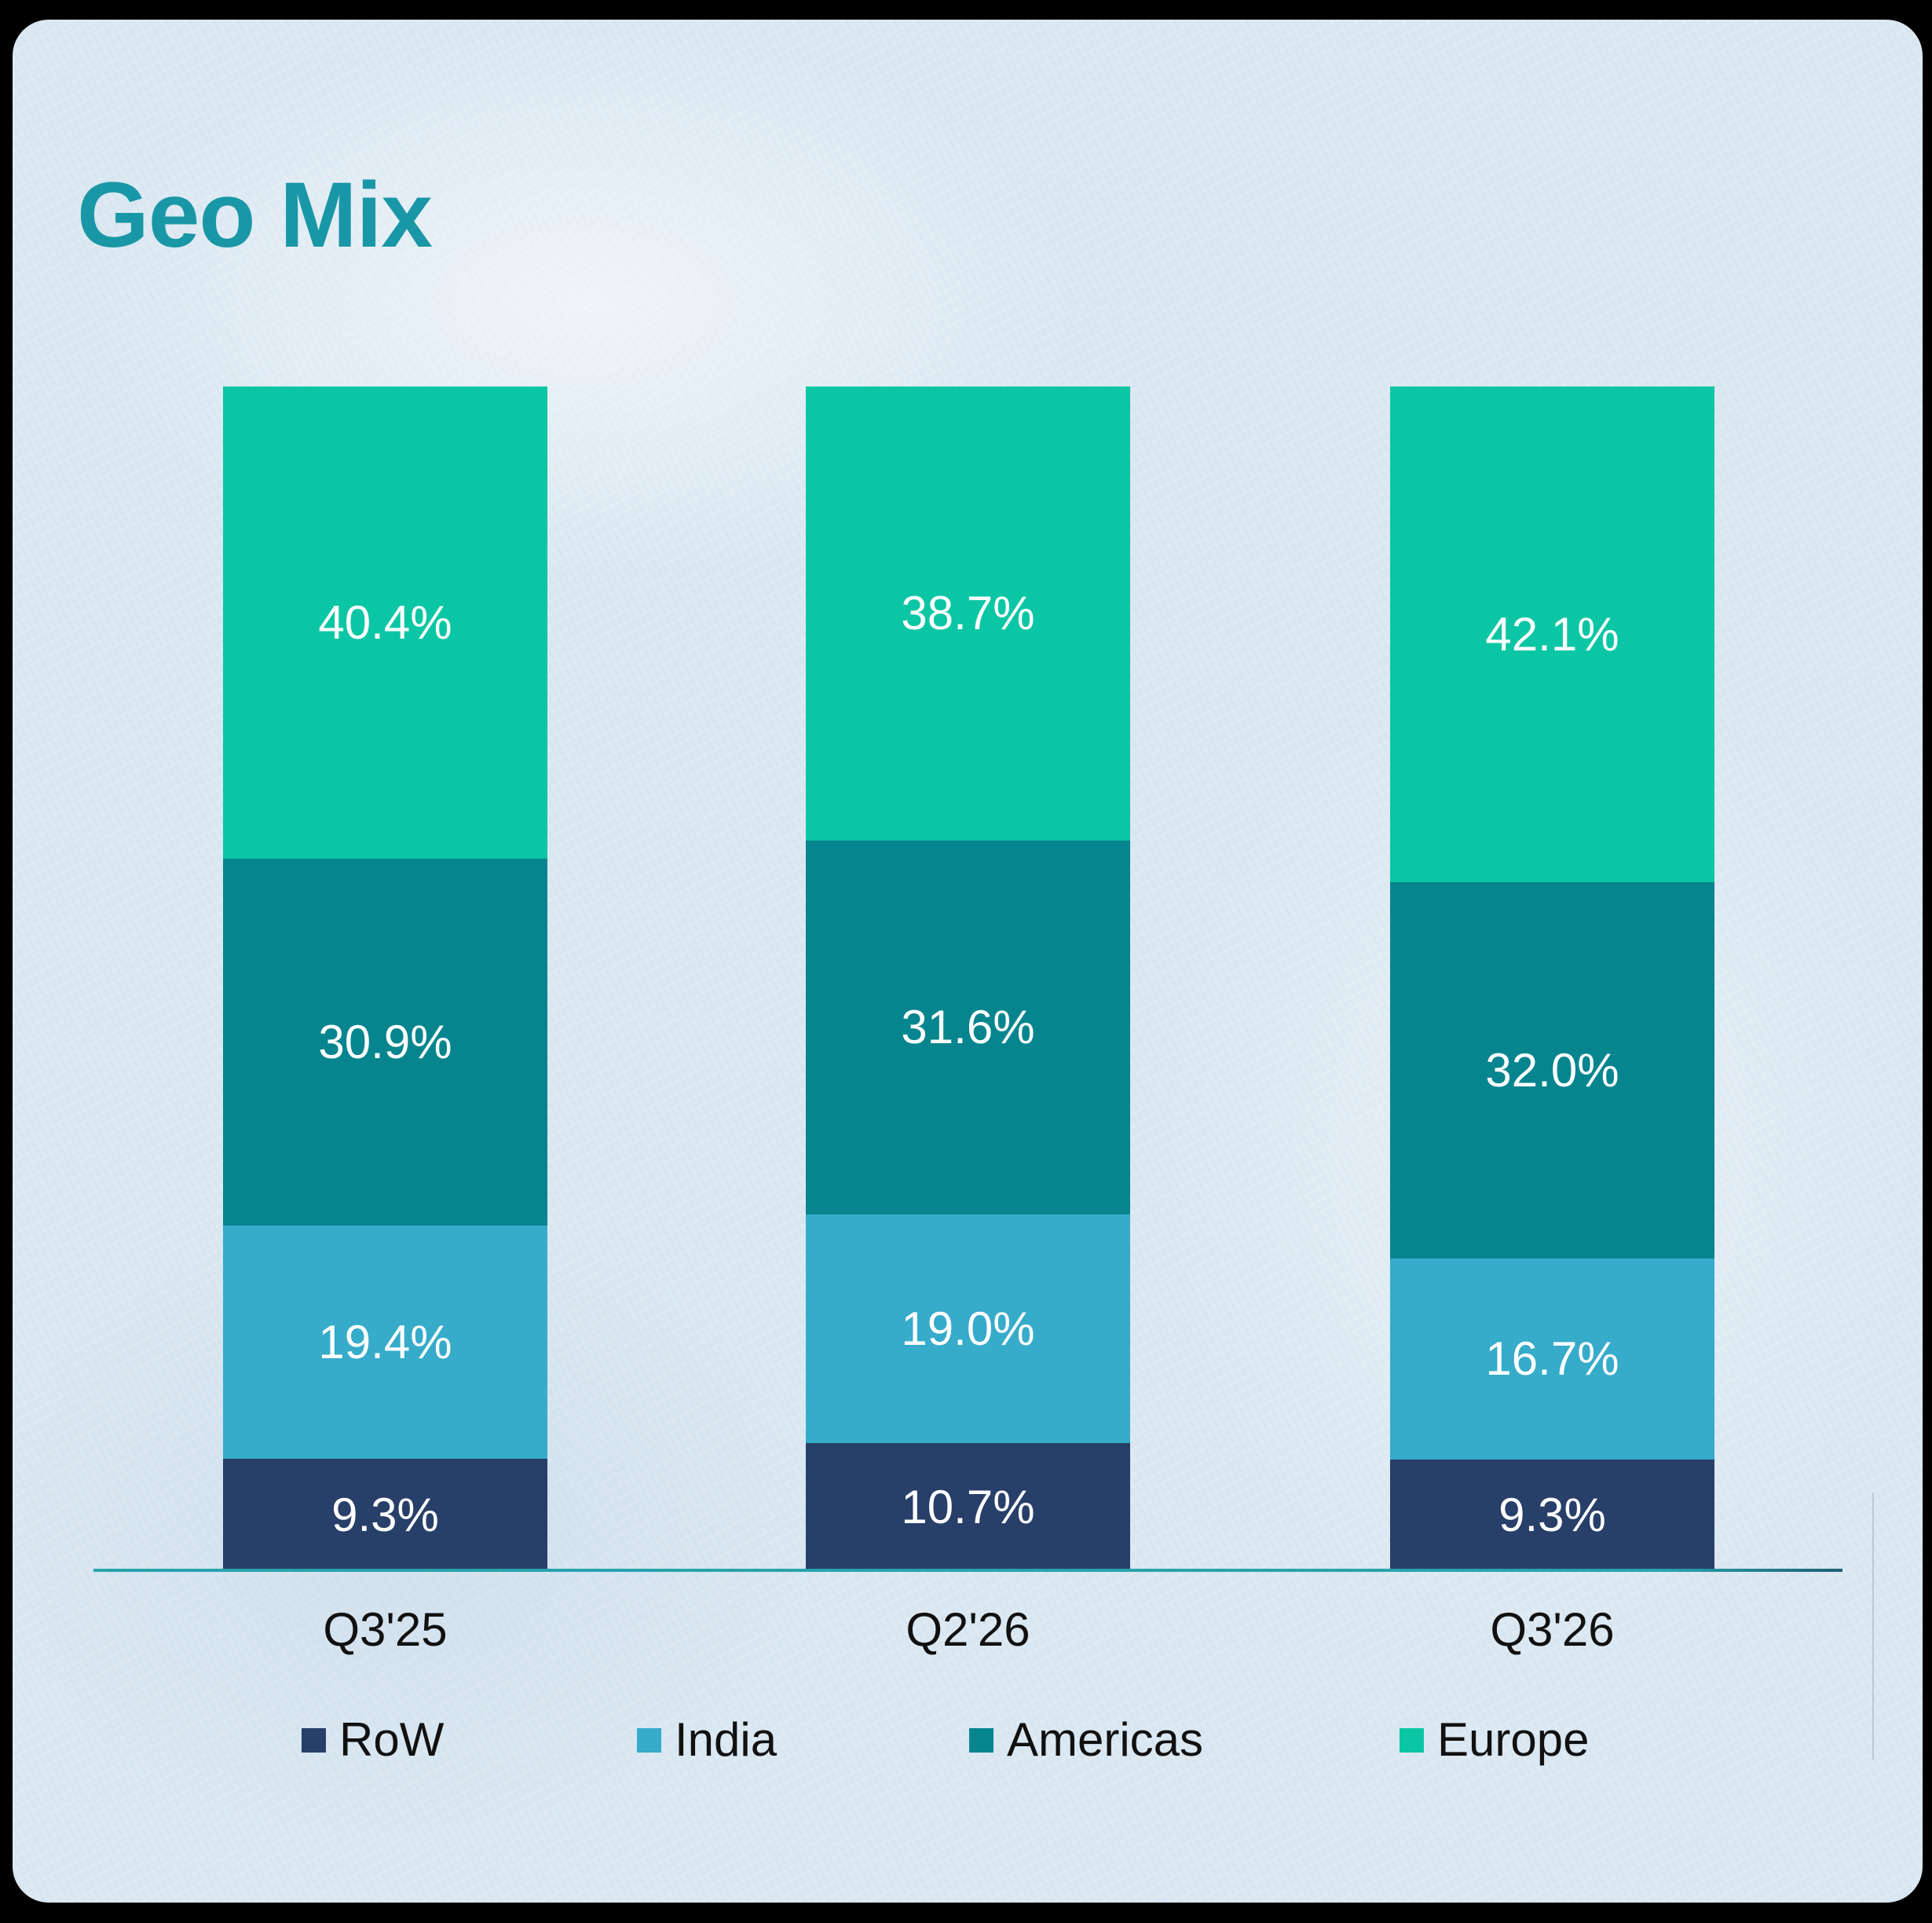 The image size is (1932, 1923). Describe the element at coordinates (386, 1629) in the screenshot. I see `x-axis-label-q3-25: Q3'25` at that location.